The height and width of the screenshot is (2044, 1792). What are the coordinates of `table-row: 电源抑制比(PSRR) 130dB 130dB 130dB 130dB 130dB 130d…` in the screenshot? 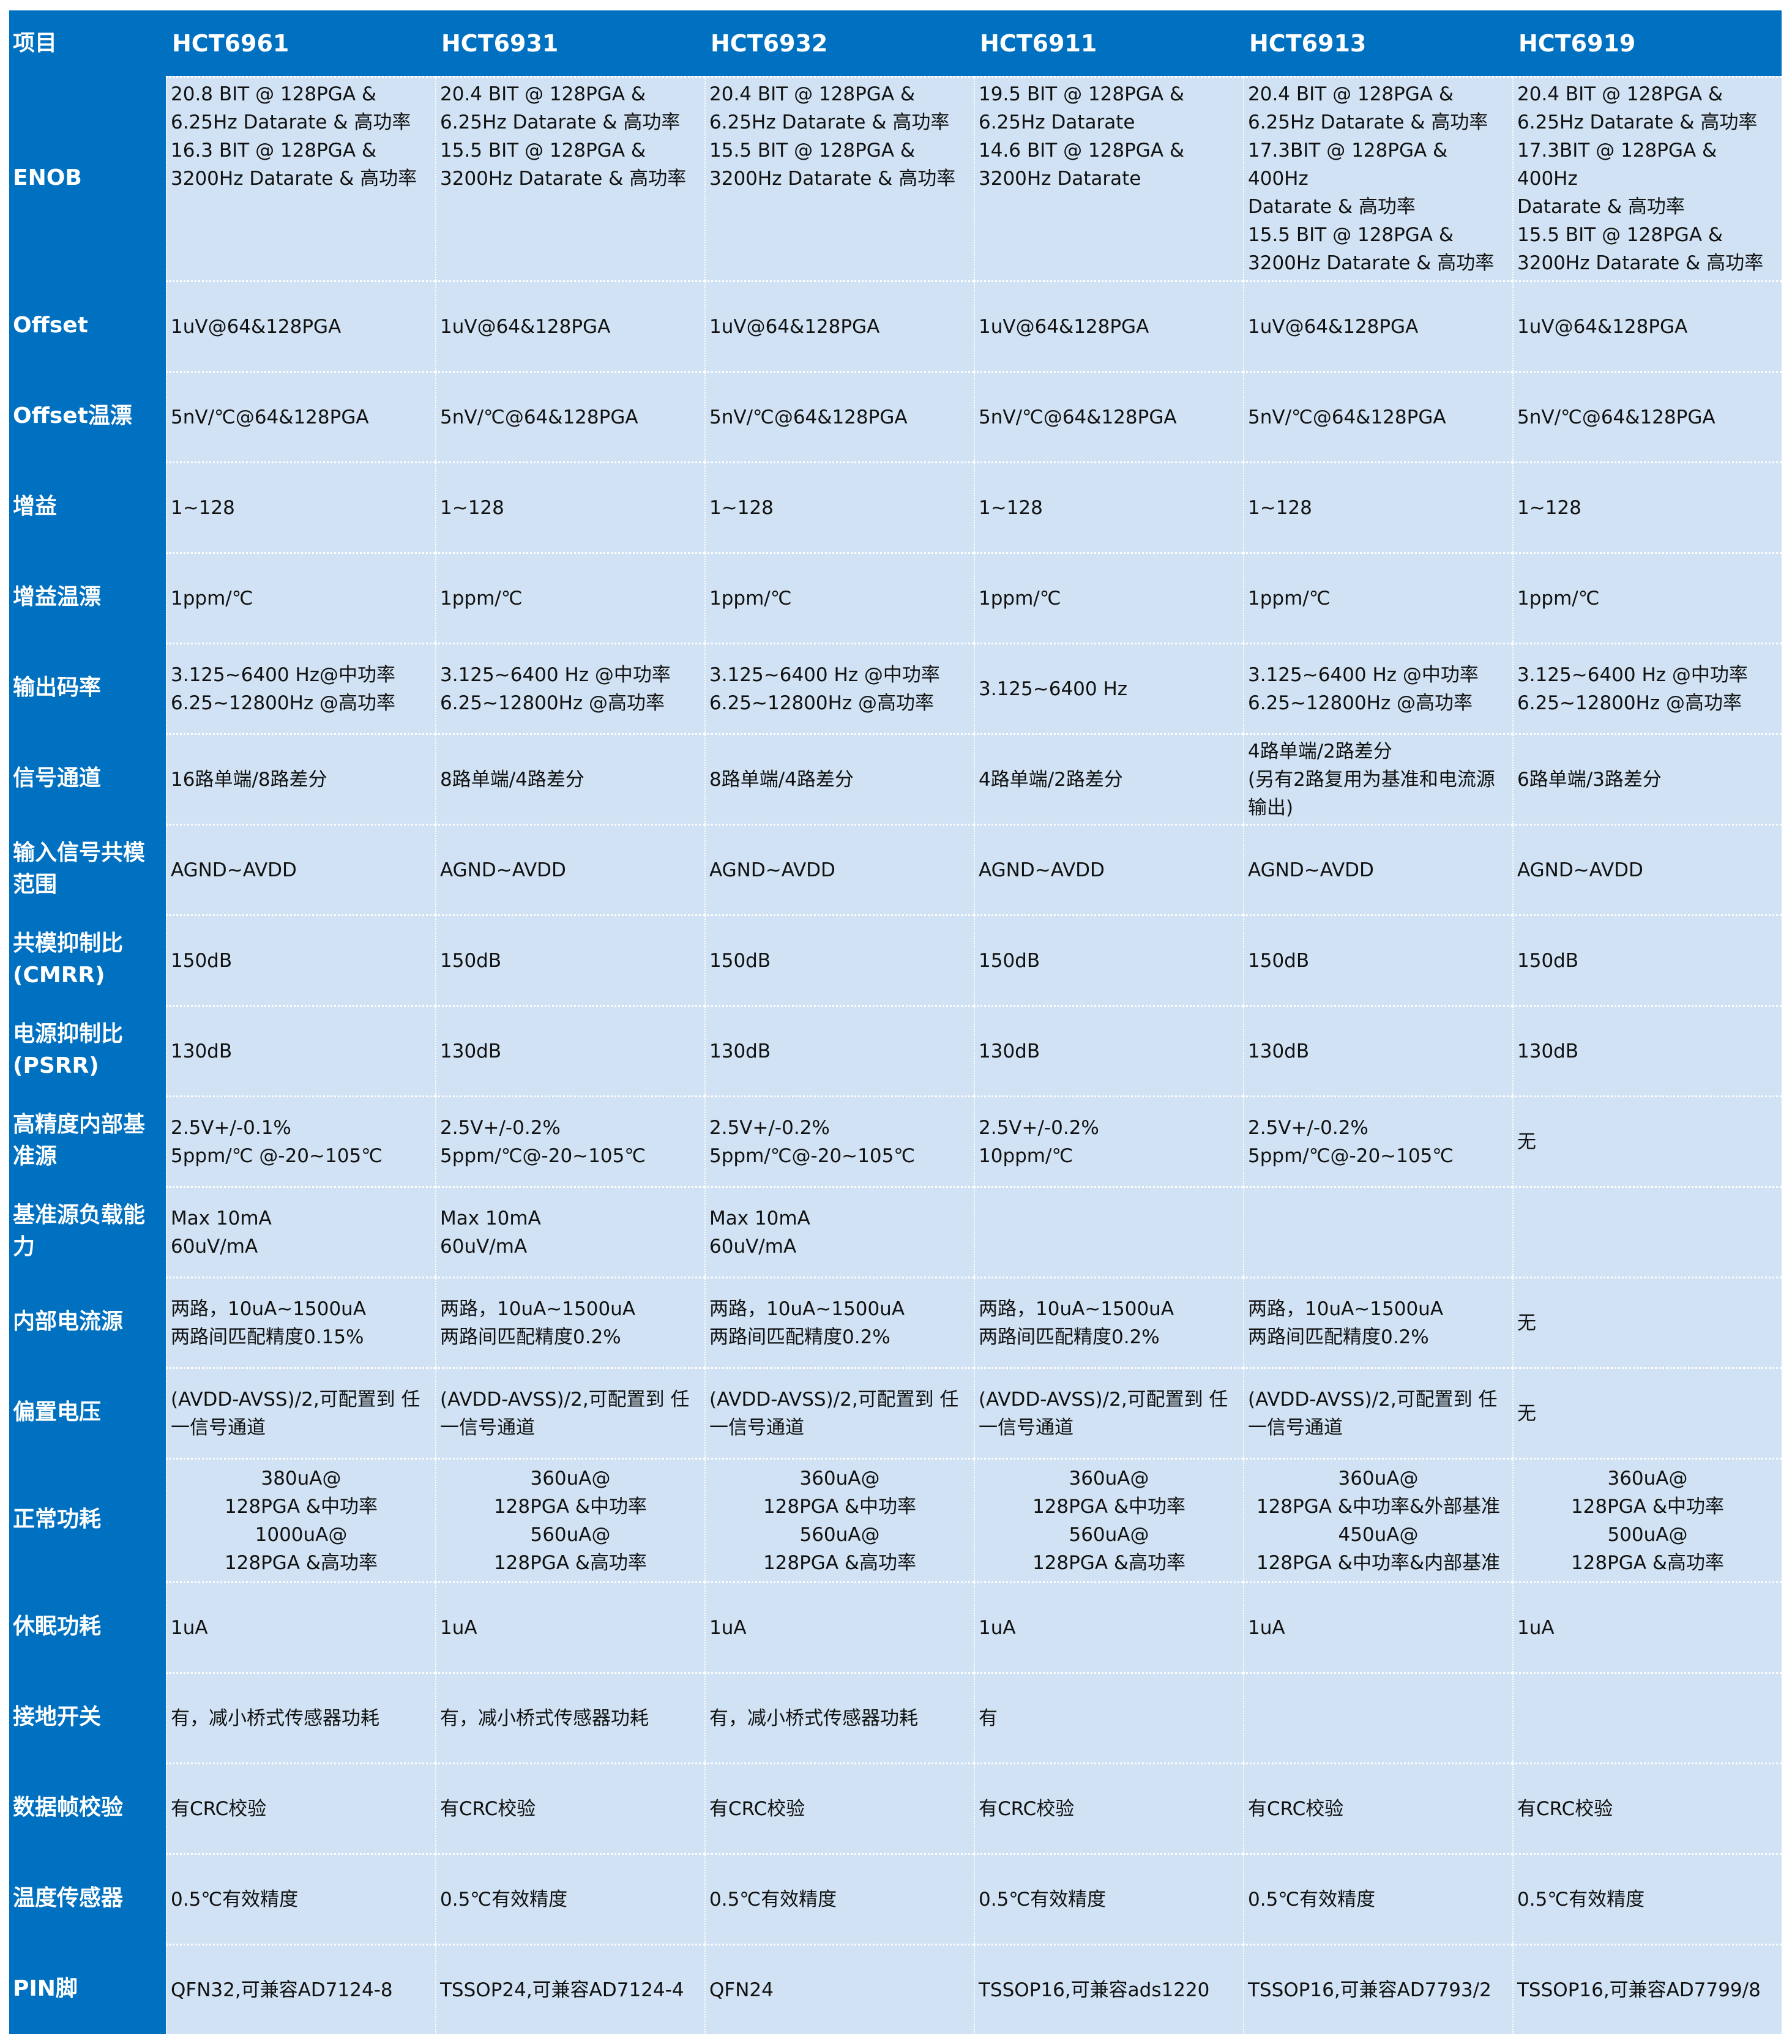 It's located at (896, 1050).